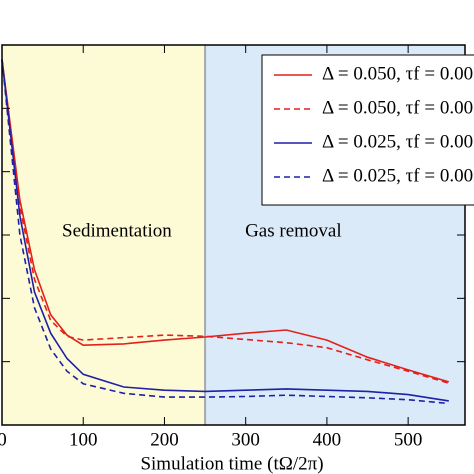  Describe the element at coordinates (83, 439) in the screenshot. I see `x-tick-label: 100` at that location.